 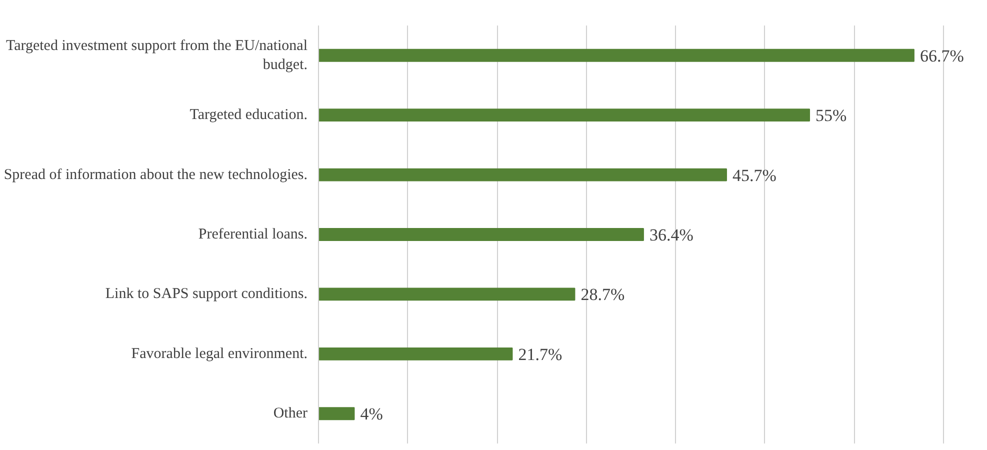 What do you see at coordinates (754, 175) in the screenshot?
I see `data-label: 45.7%` at bounding box center [754, 175].